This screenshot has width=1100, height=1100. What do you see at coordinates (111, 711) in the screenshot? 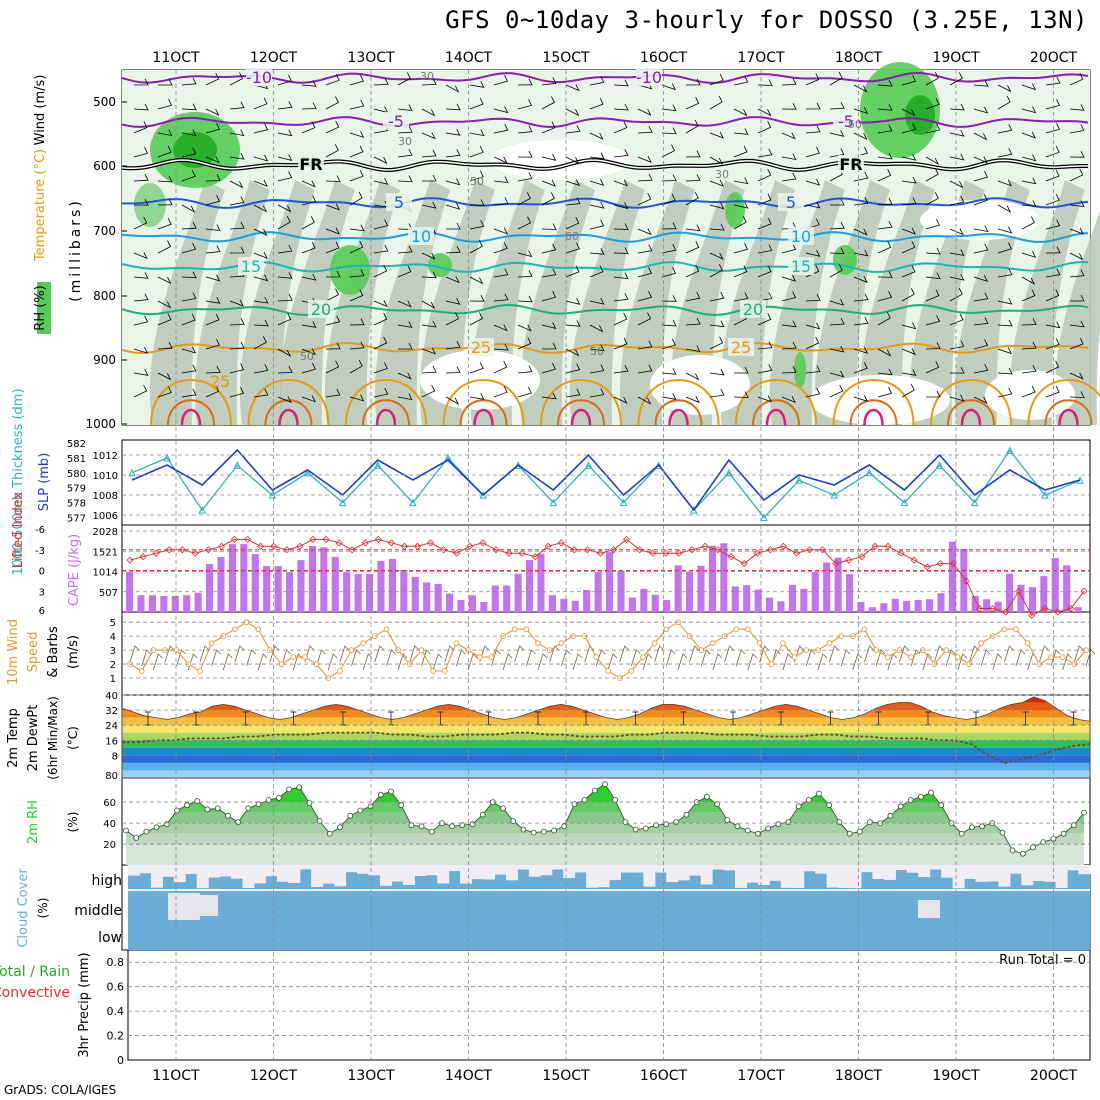
I see `temp-tick-label: 32` at bounding box center [111, 711].